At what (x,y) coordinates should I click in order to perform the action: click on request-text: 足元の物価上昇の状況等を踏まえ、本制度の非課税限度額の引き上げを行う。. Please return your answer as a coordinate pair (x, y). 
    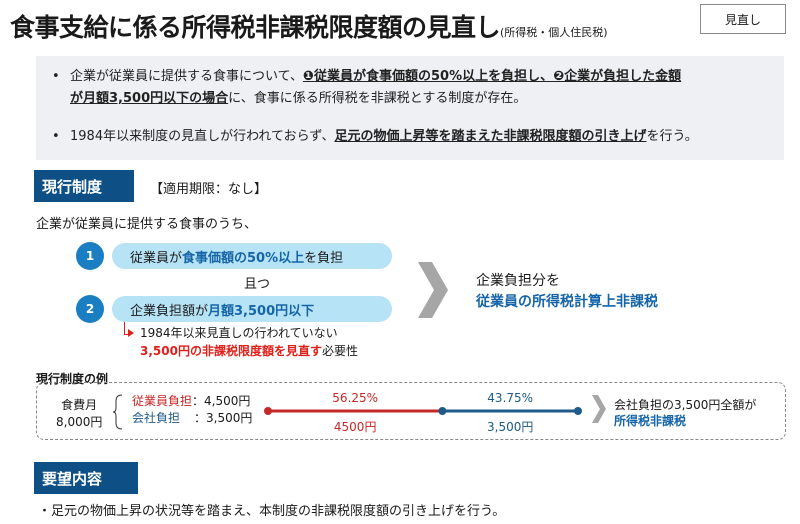
    Looking at the image, I should click on (278, 511).